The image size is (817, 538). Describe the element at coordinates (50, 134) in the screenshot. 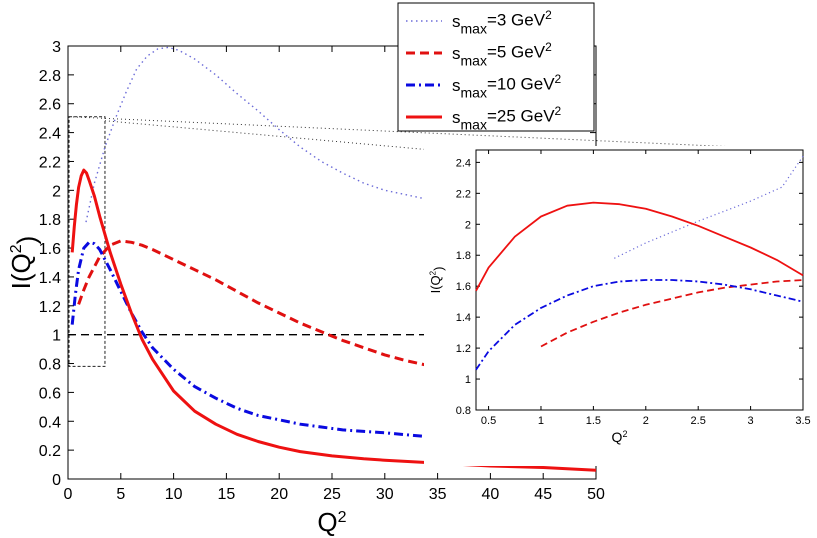

I see `y-tick-label: 2.4` at that location.